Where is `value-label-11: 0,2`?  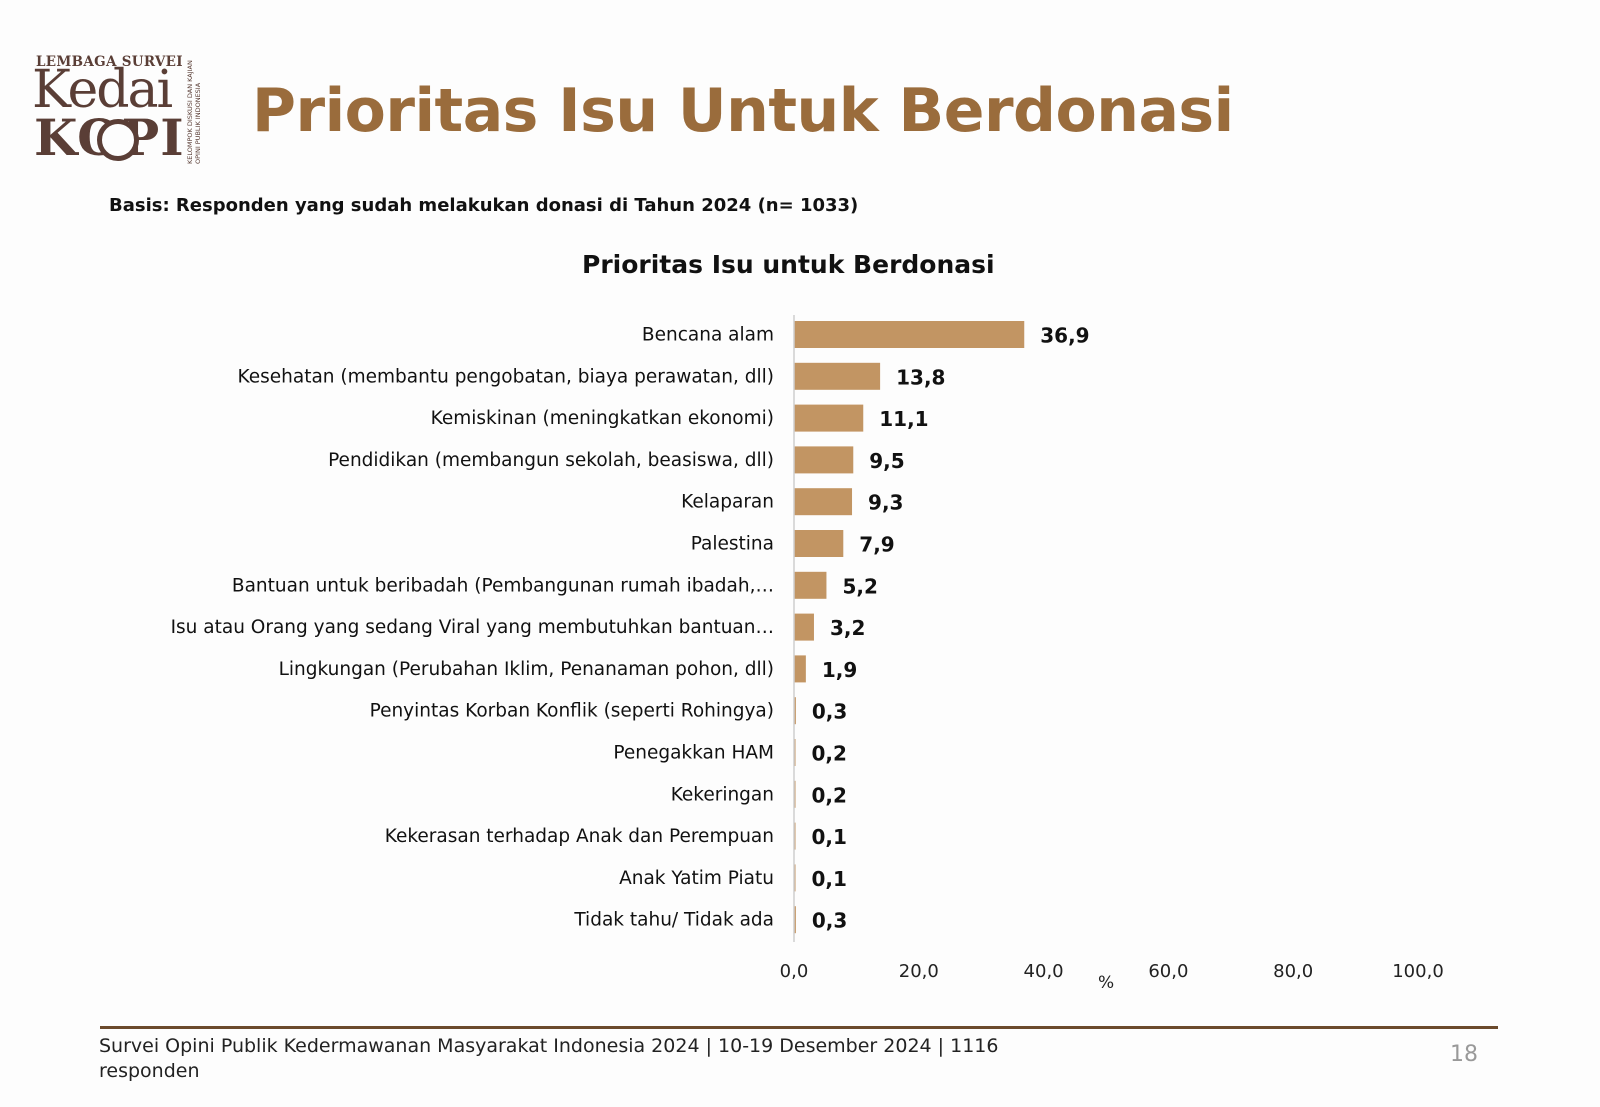
value-label-11: 0,2 is located at coordinates (829, 795).